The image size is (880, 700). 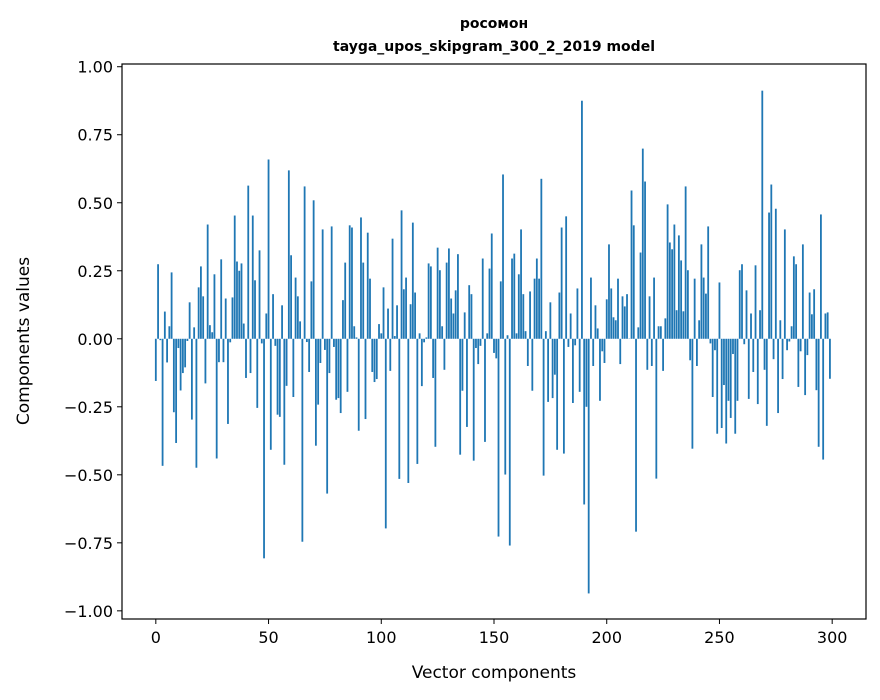 What do you see at coordinates (268, 637) in the screenshot?
I see `x-tick-label: 50` at bounding box center [268, 637].